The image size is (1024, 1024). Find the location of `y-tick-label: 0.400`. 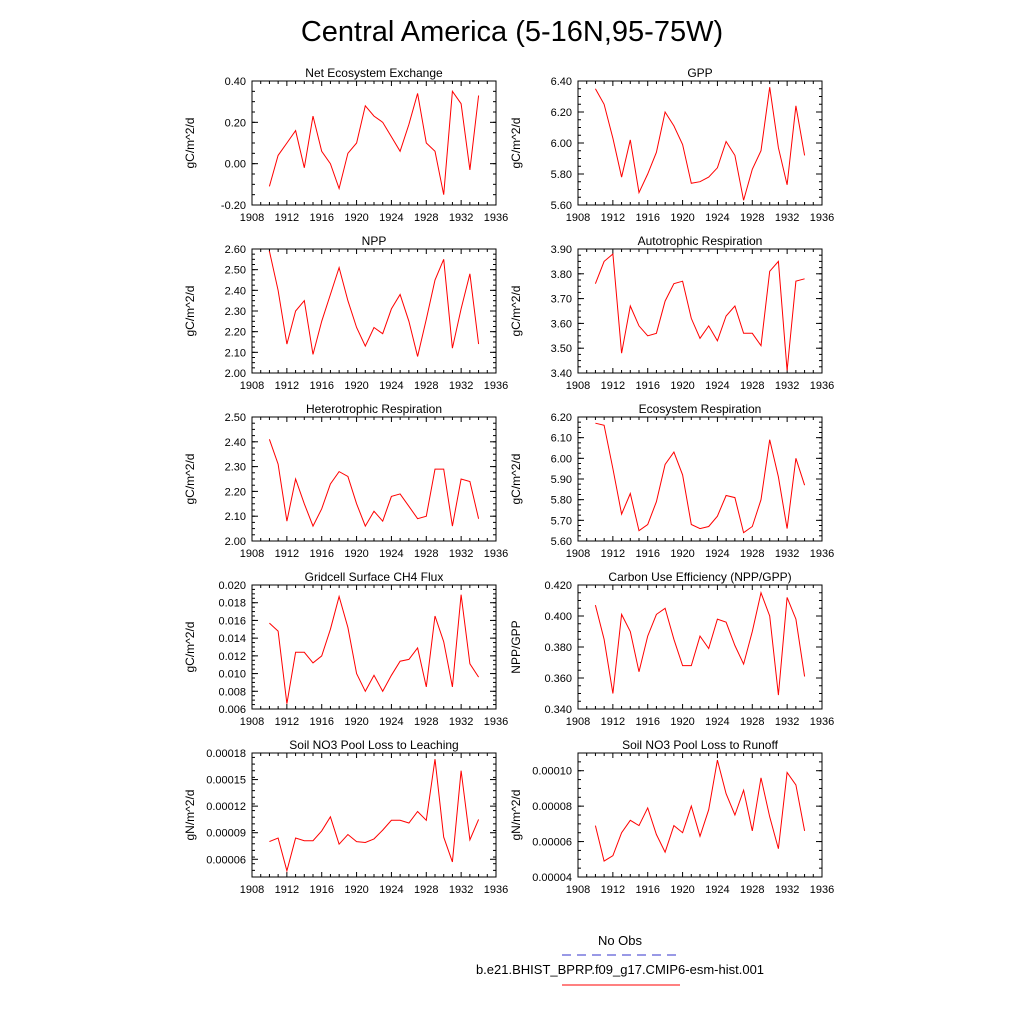

y-tick-label: 0.400 is located at coordinates (558, 617).